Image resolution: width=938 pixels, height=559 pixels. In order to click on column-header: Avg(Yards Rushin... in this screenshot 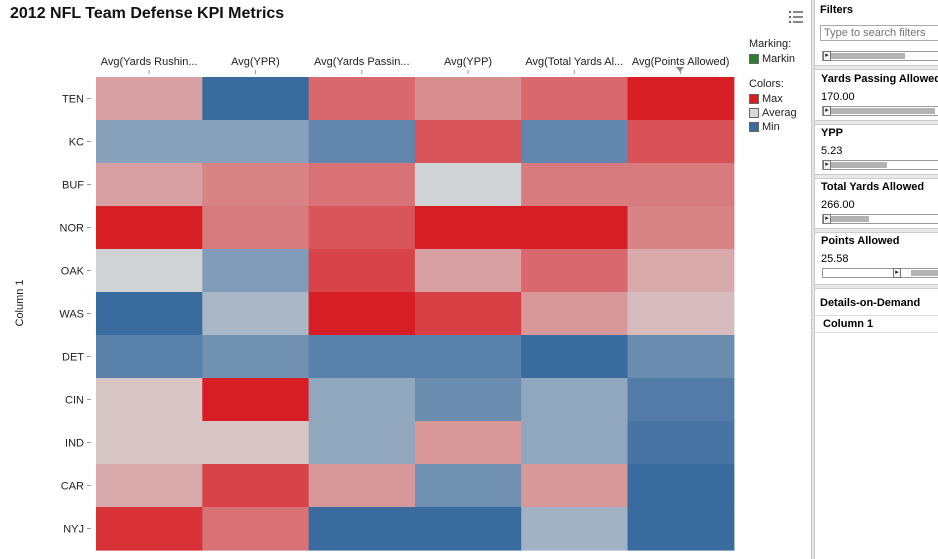, I will do `click(149, 62)`.